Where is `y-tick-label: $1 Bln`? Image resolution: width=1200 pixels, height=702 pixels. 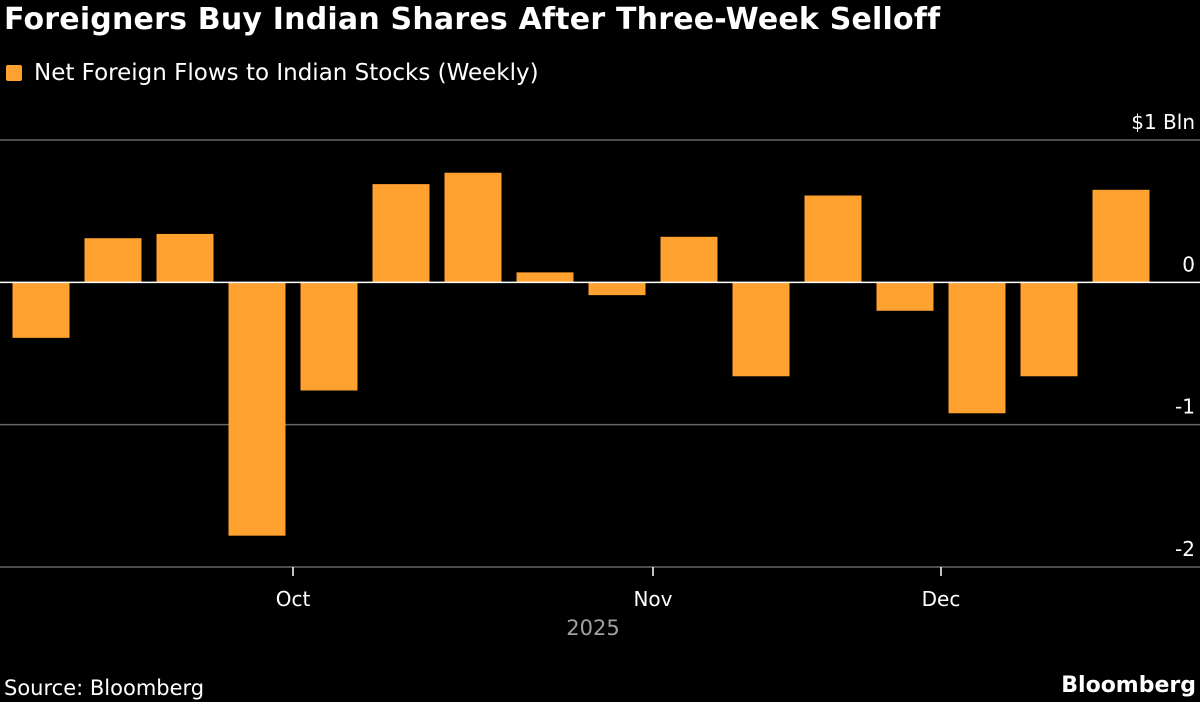
y-tick-label: $1 Bln is located at coordinates (1163, 122).